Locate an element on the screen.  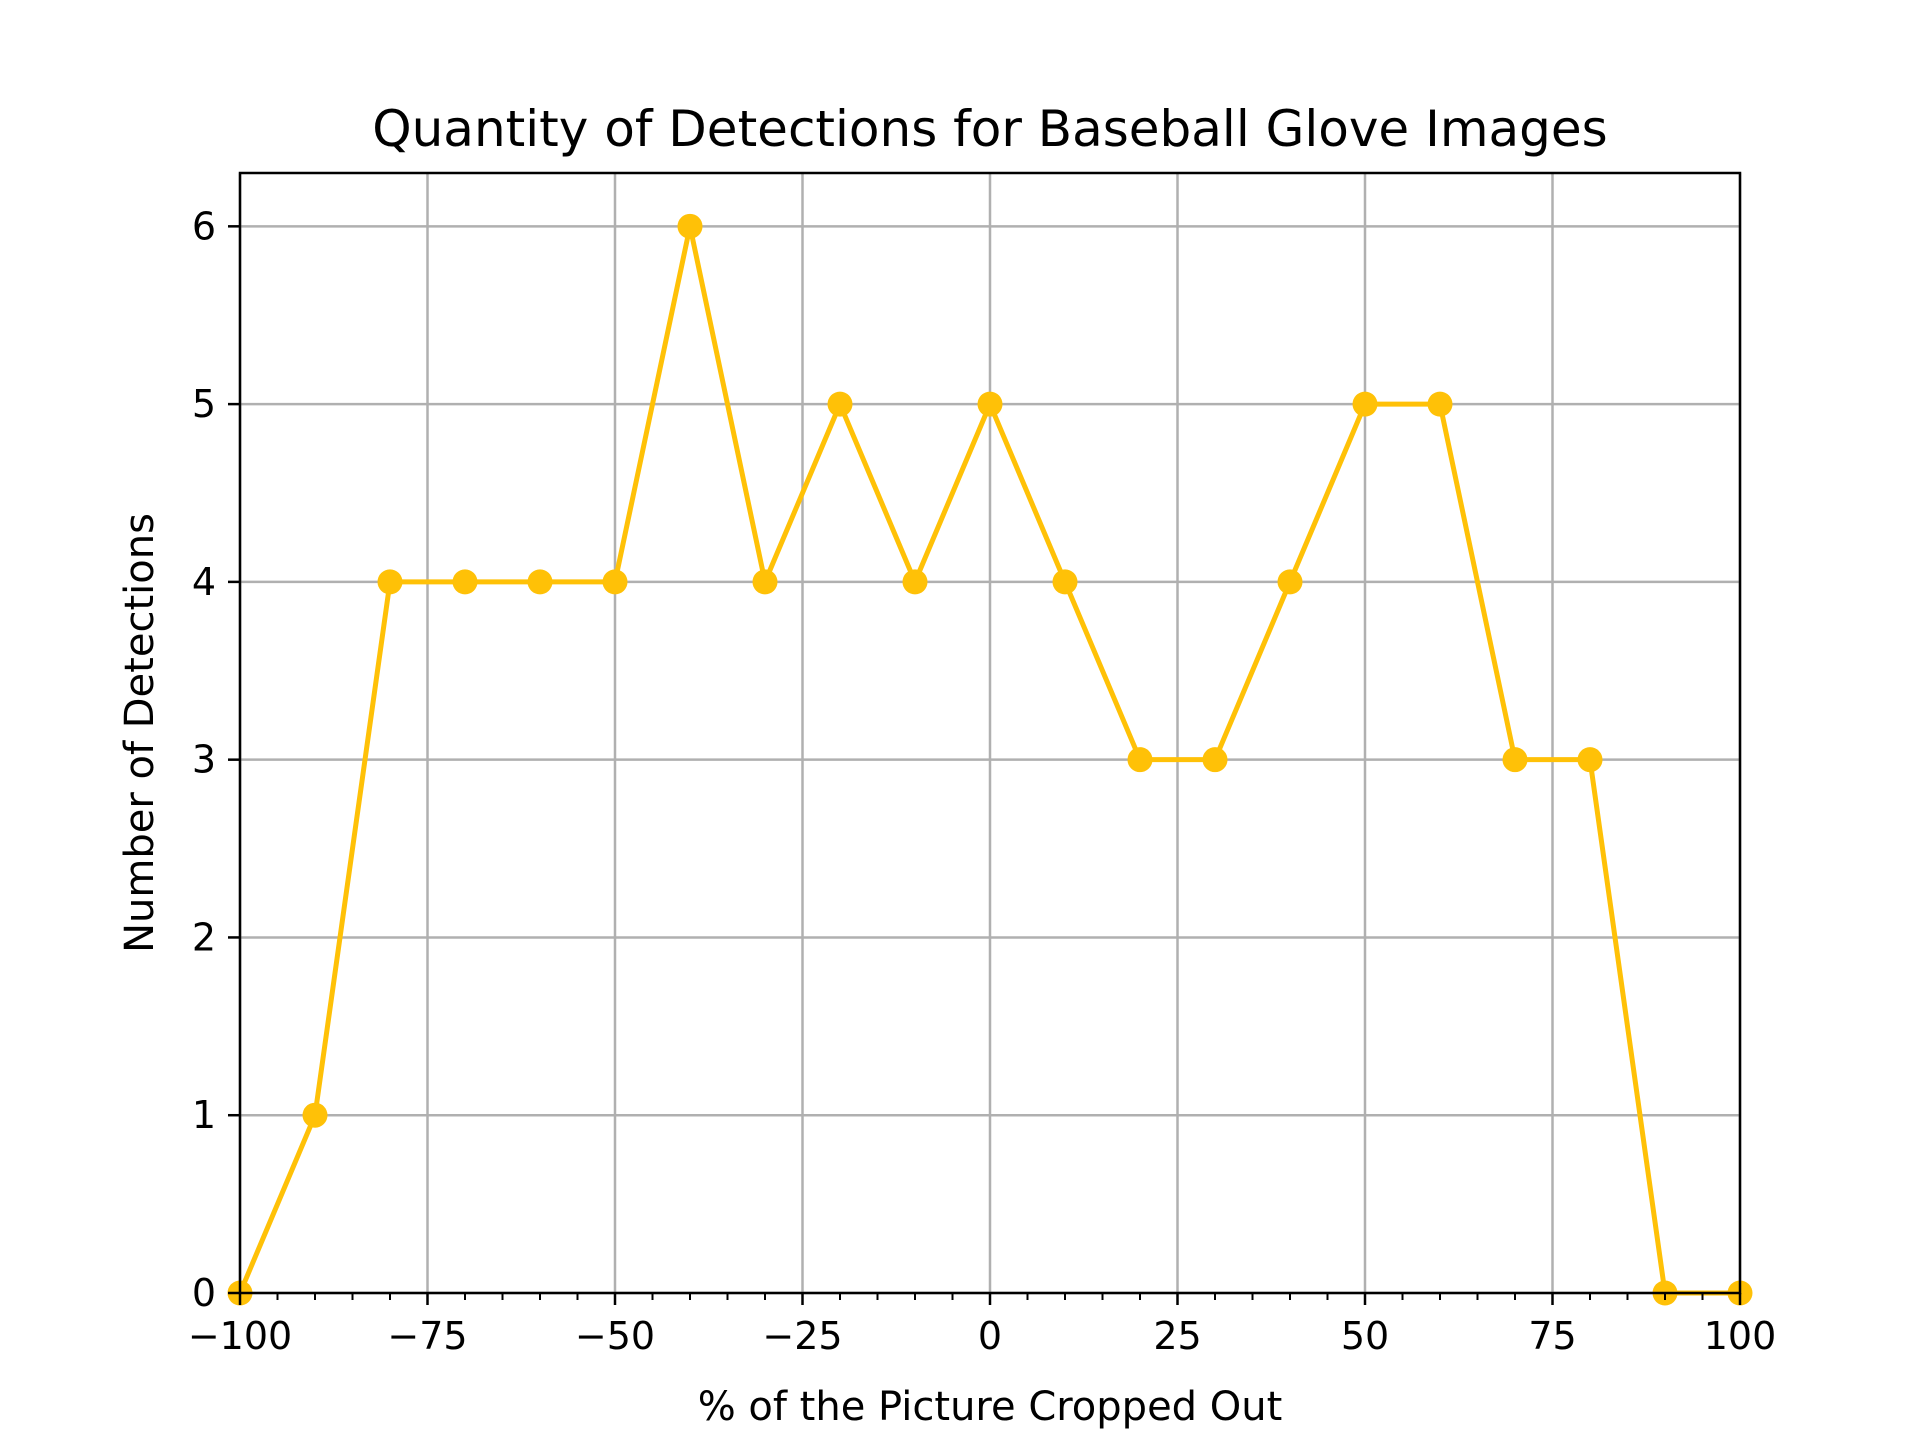
x-axis-label: % of the Picture Cropped Out is located at coordinates (990, 1407).